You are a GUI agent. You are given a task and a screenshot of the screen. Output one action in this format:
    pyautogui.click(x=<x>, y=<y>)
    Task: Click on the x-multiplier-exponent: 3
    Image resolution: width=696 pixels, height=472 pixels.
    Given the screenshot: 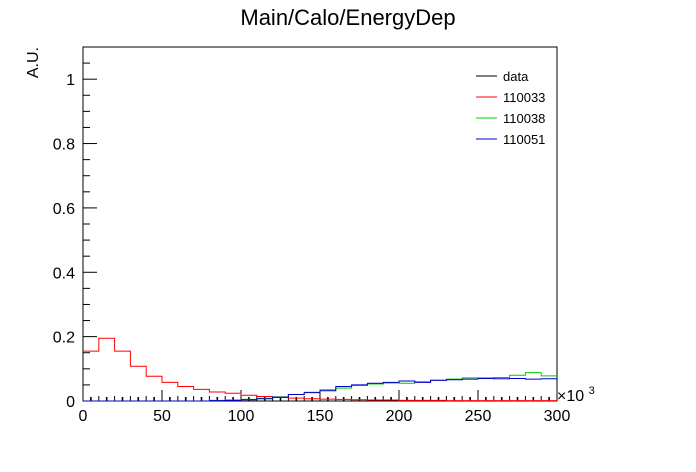 What is the action you would take?
    pyautogui.click(x=592, y=391)
    